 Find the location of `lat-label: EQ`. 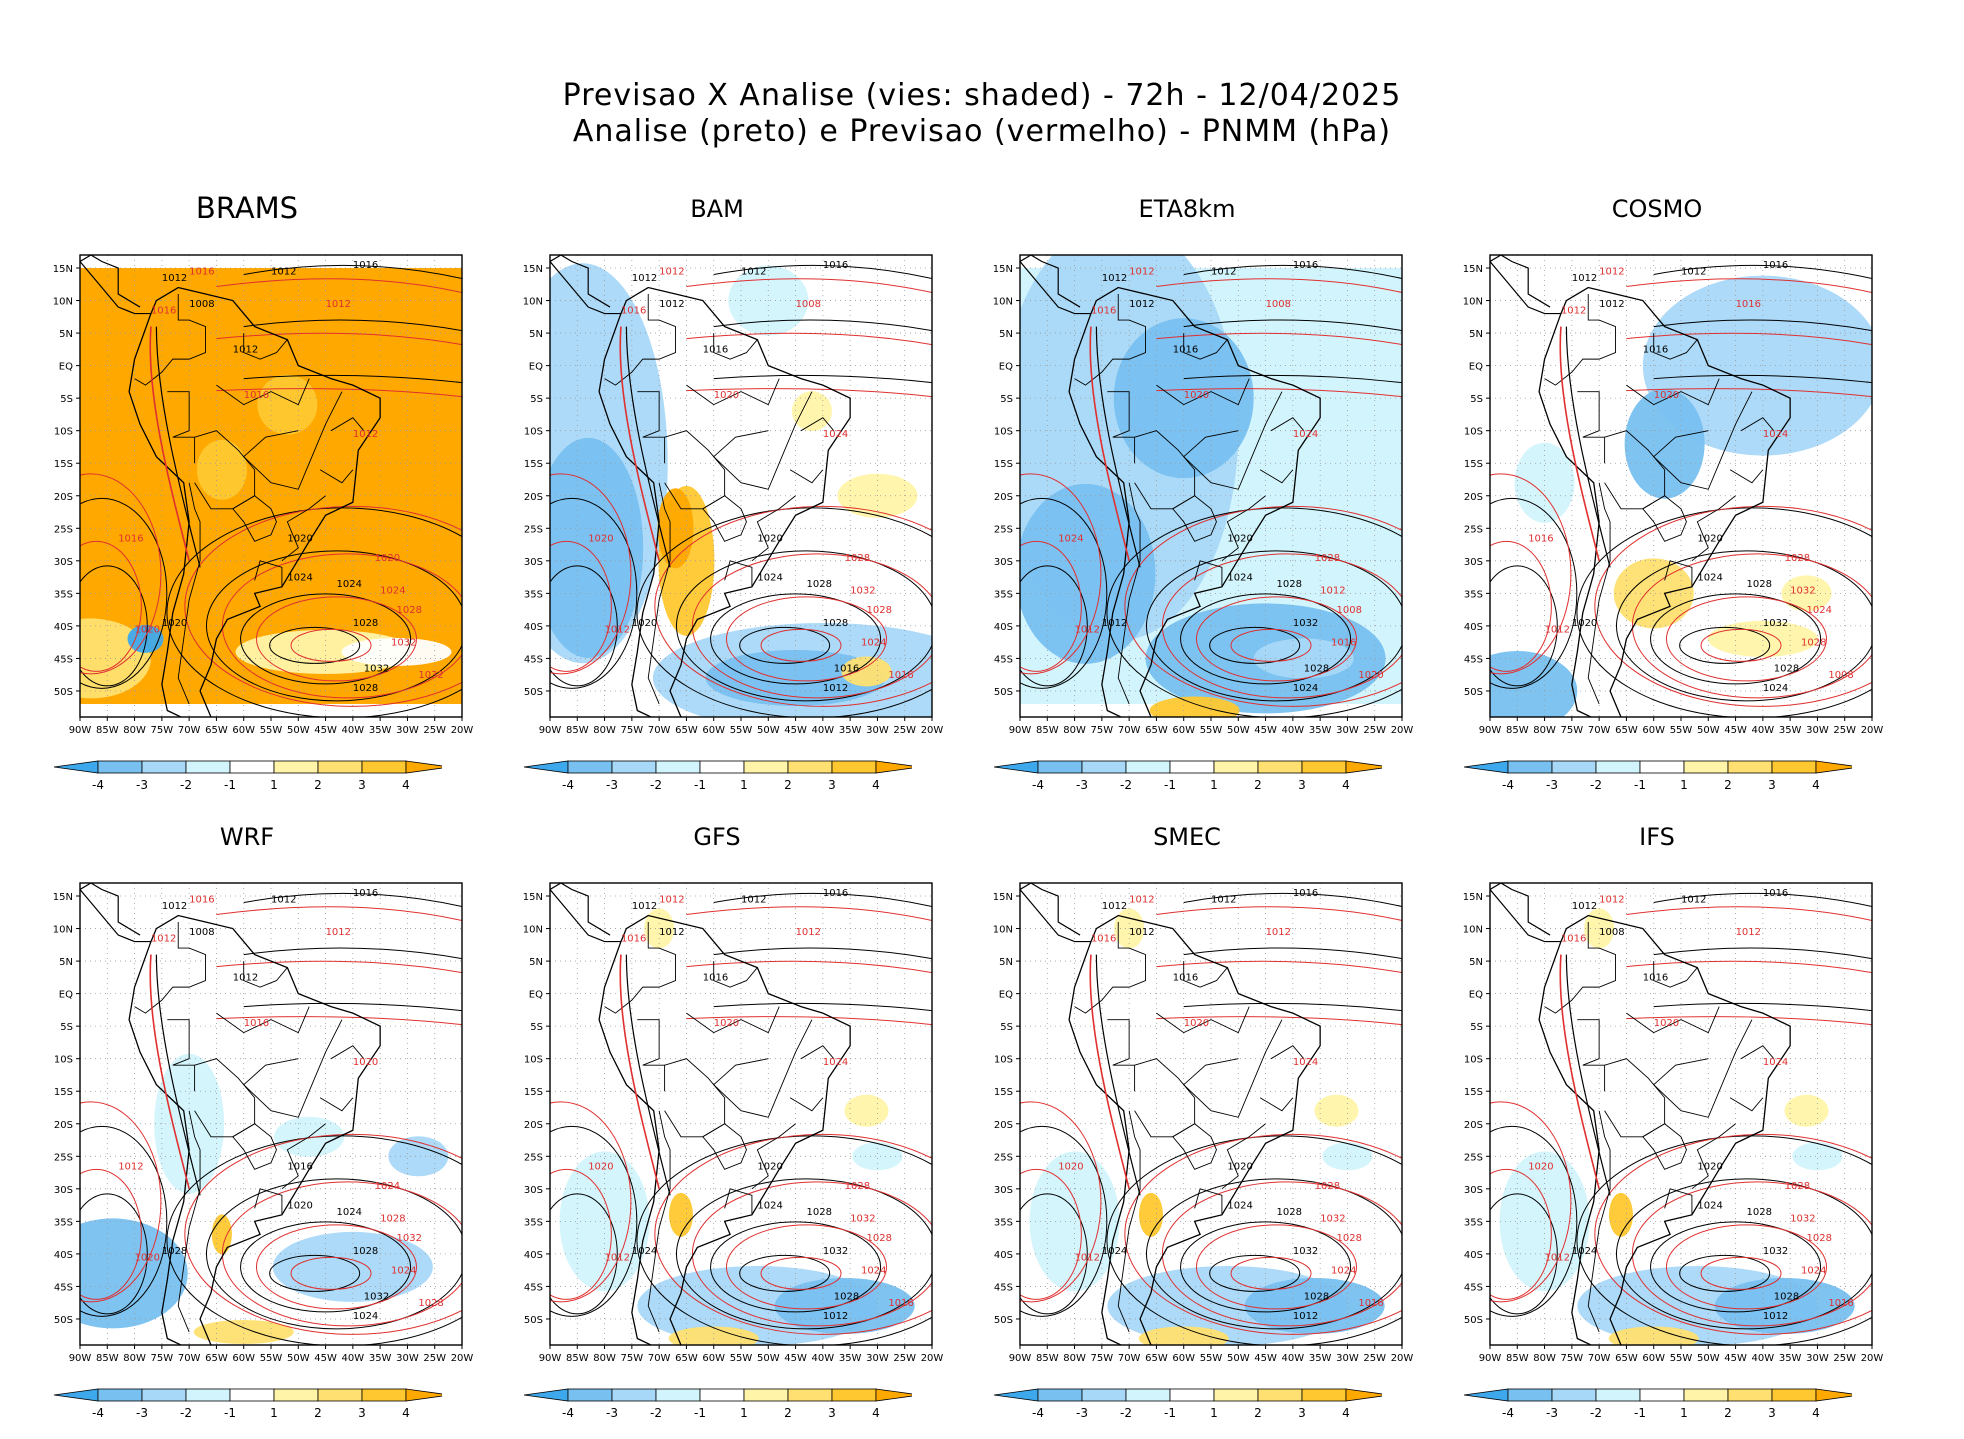

lat-label: EQ is located at coordinates (66, 995).